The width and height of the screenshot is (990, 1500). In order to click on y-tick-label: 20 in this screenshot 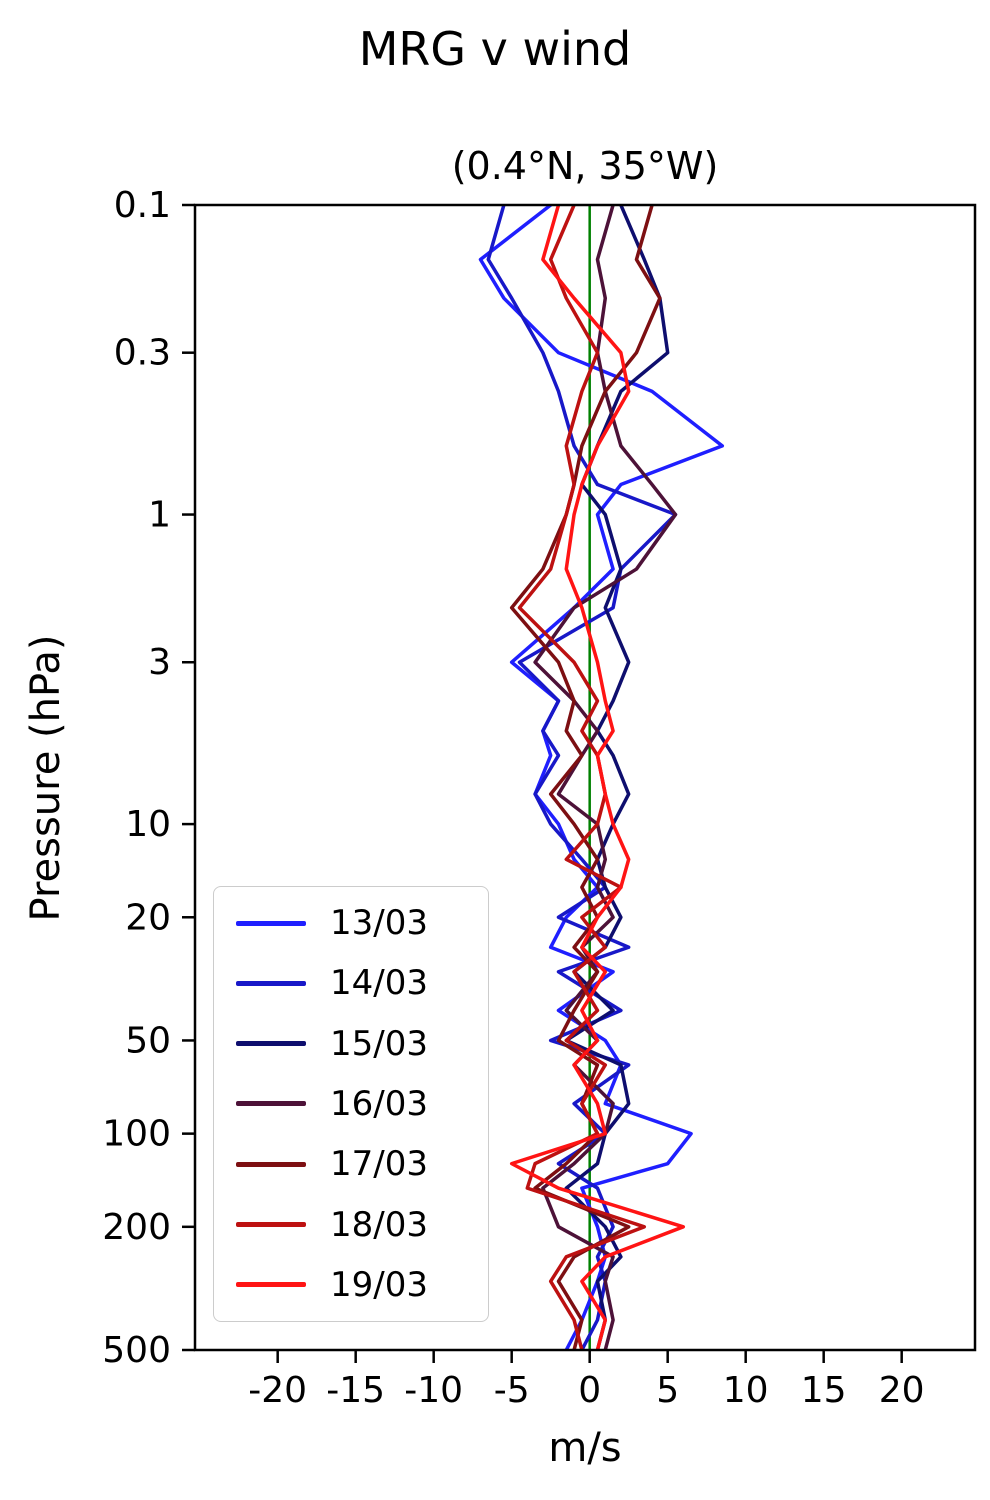, I will do `click(148, 917)`.